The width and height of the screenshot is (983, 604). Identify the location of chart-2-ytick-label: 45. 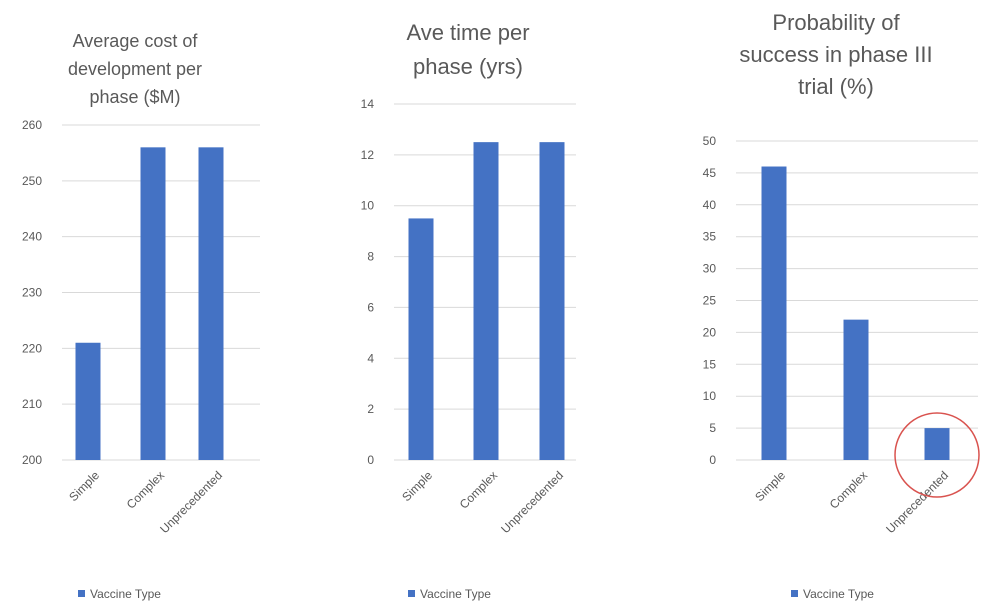
(710, 173).